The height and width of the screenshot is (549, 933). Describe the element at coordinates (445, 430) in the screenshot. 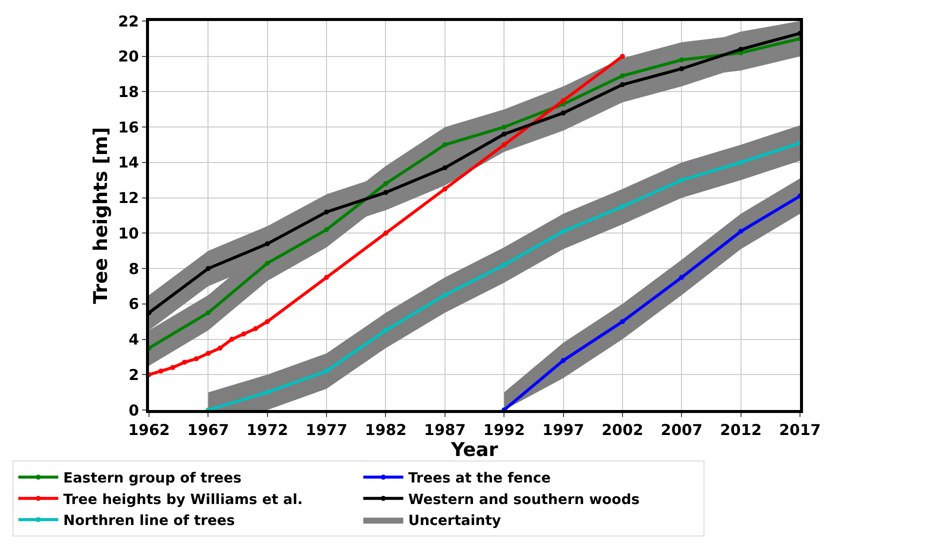

I see `x-tick-label: 1987` at that location.